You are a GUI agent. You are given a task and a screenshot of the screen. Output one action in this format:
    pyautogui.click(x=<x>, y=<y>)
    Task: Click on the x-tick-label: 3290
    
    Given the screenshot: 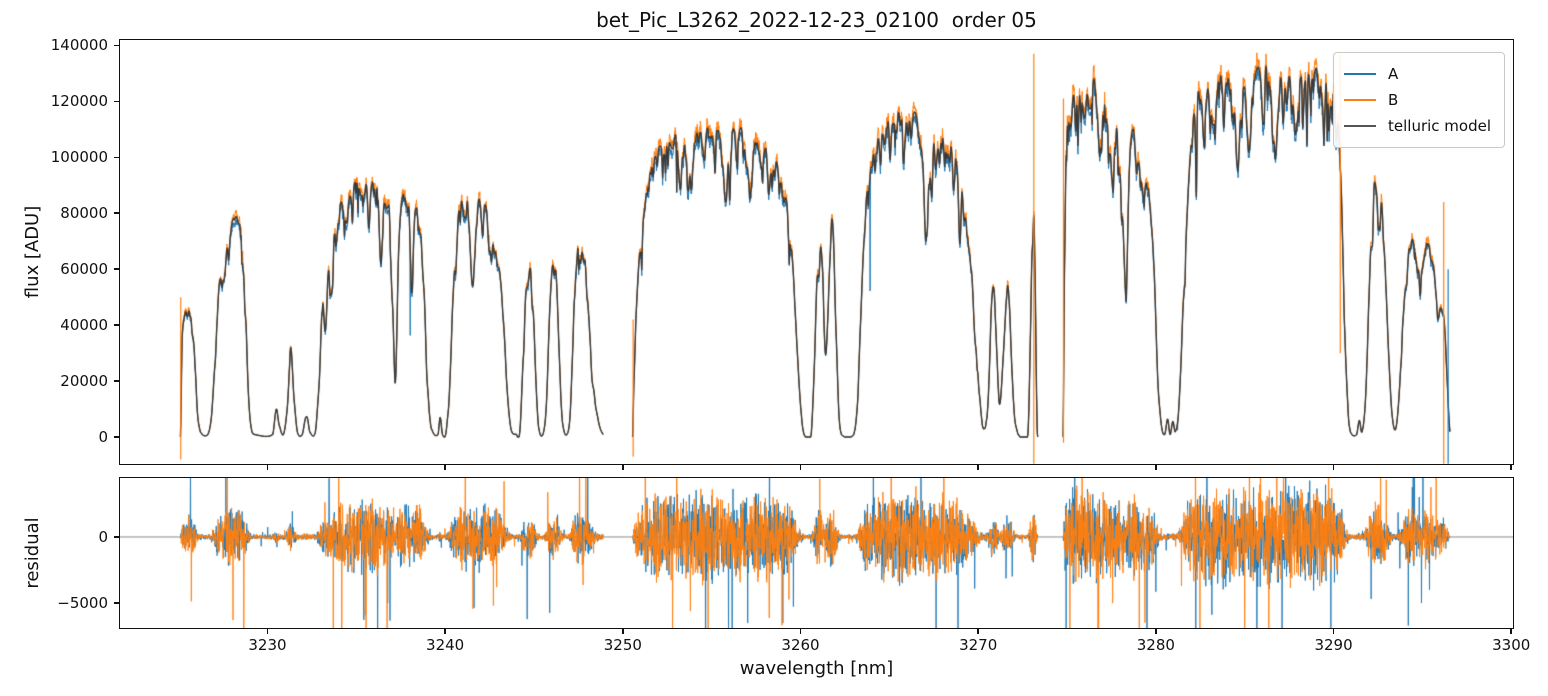 What is the action you would take?
    pyautogui.click(x=1333, y=645)
    